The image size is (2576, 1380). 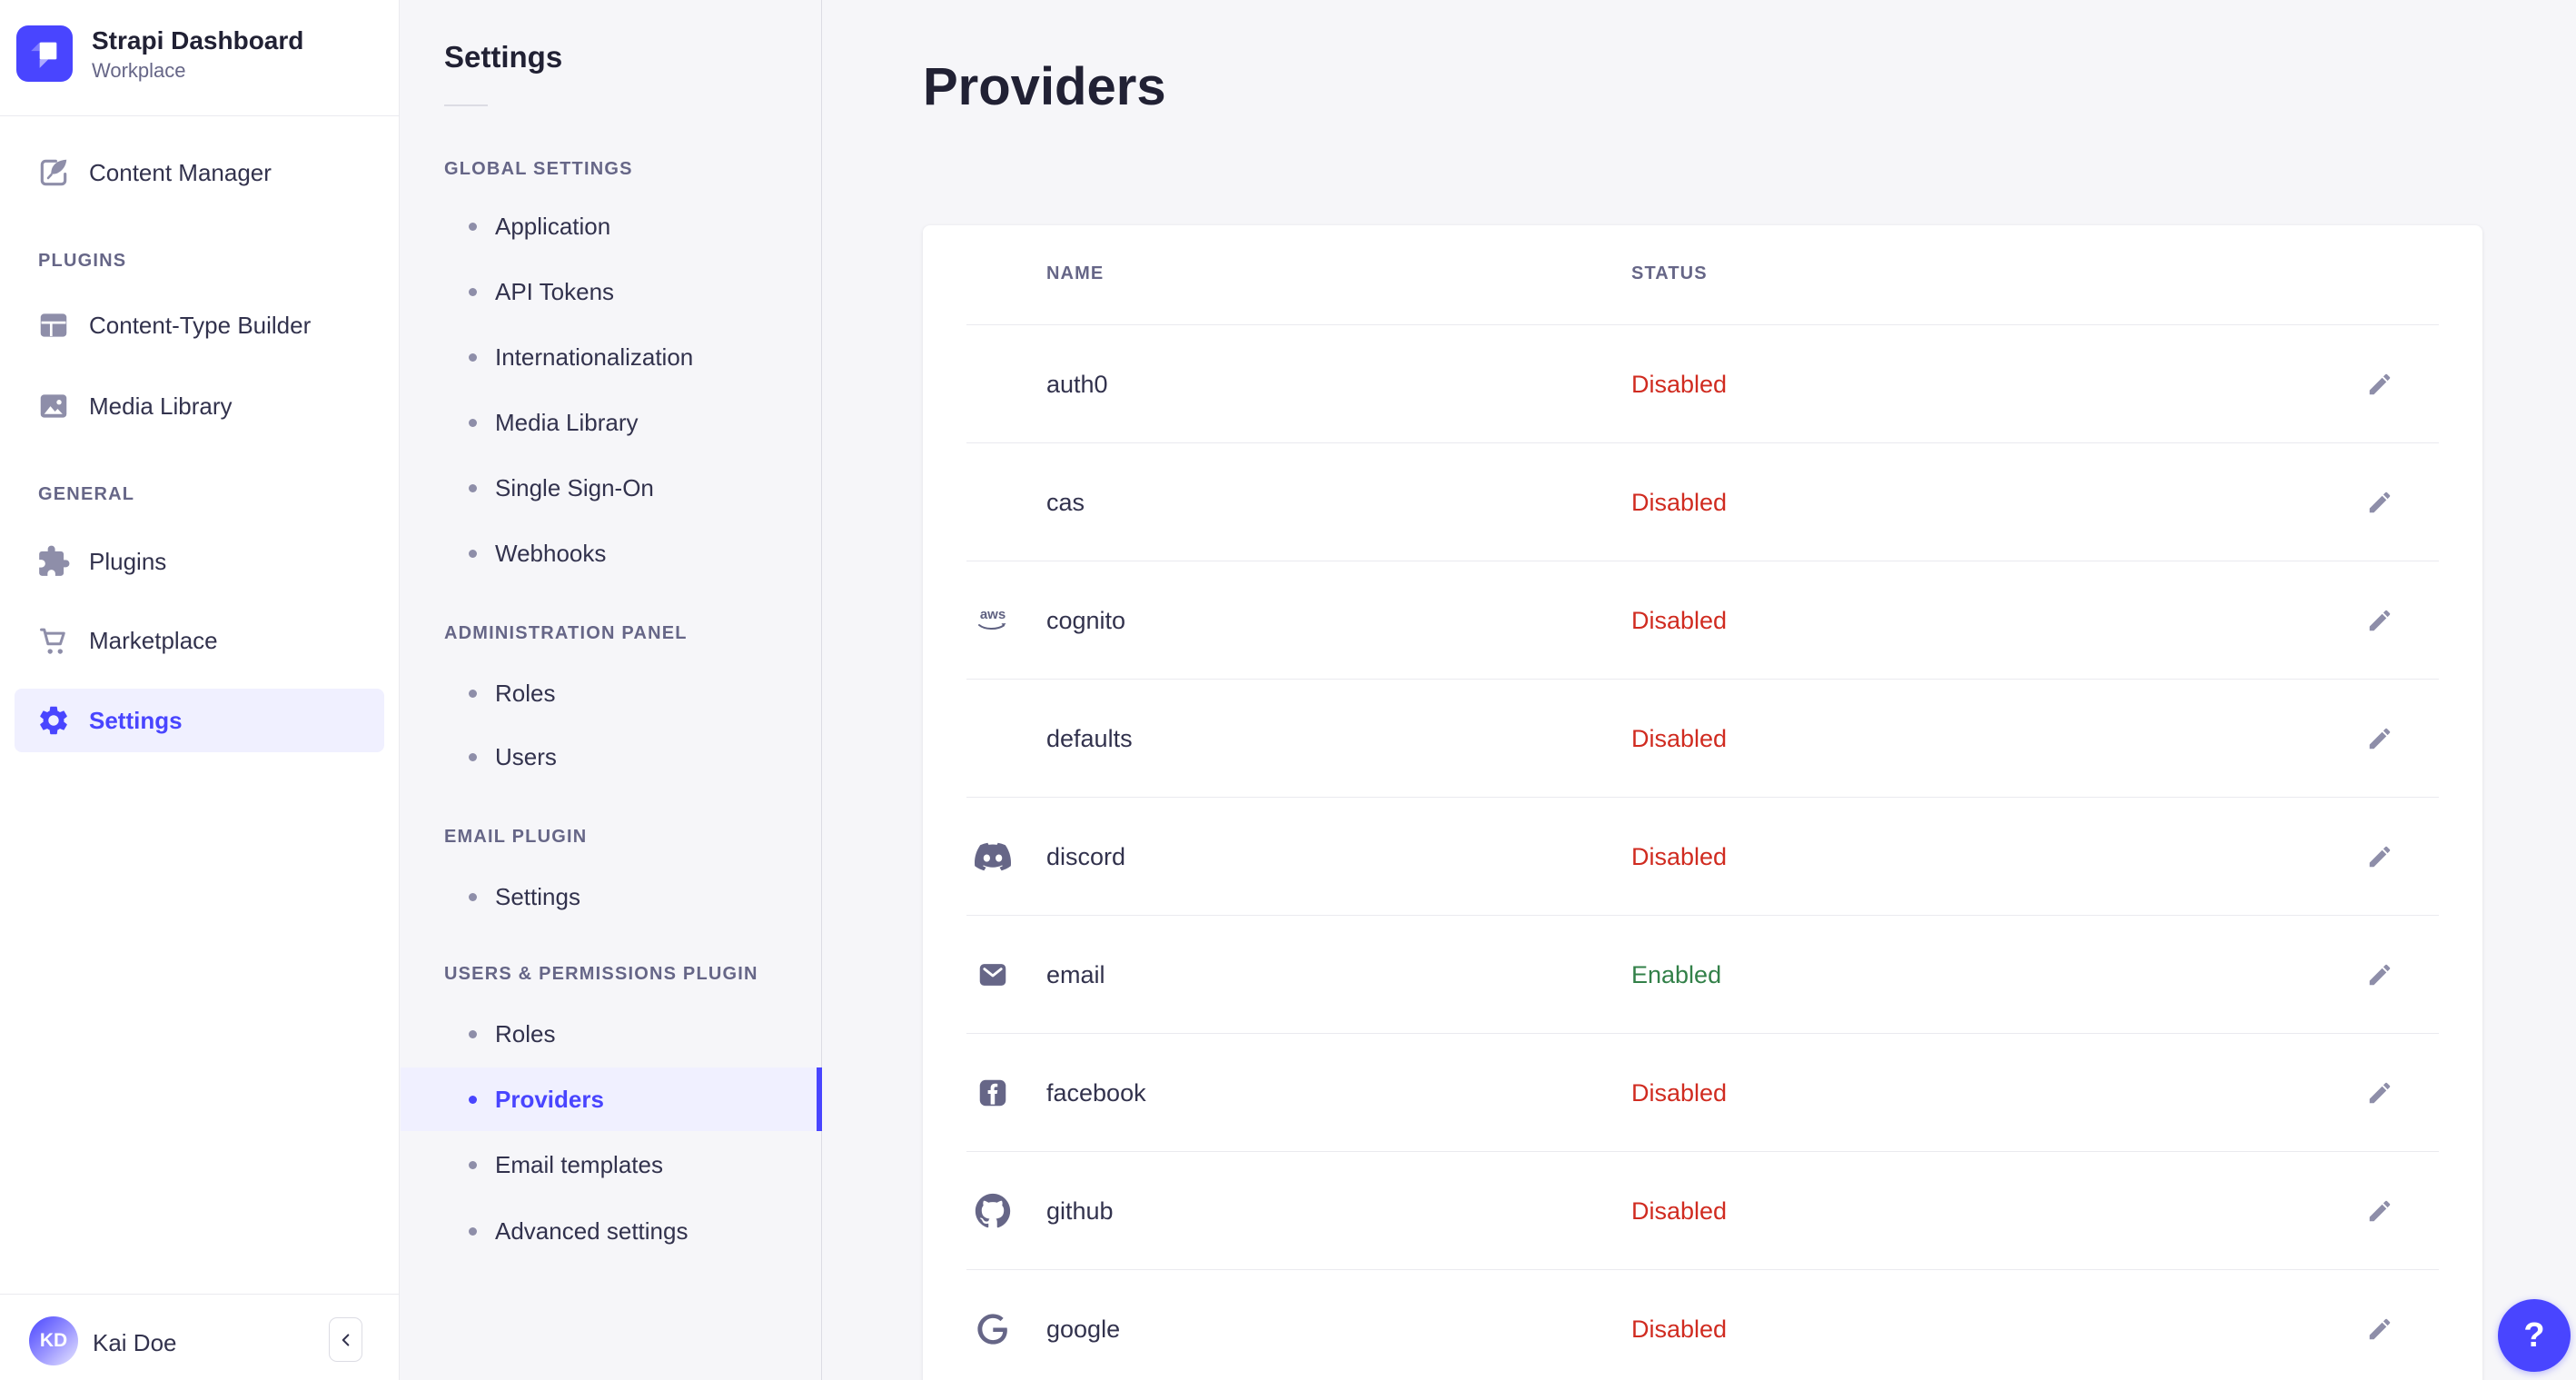 I want to click on subnav-section-users-permissions: USERS & PERMISSIONS PLUGIN, so click(x=601, y=974).